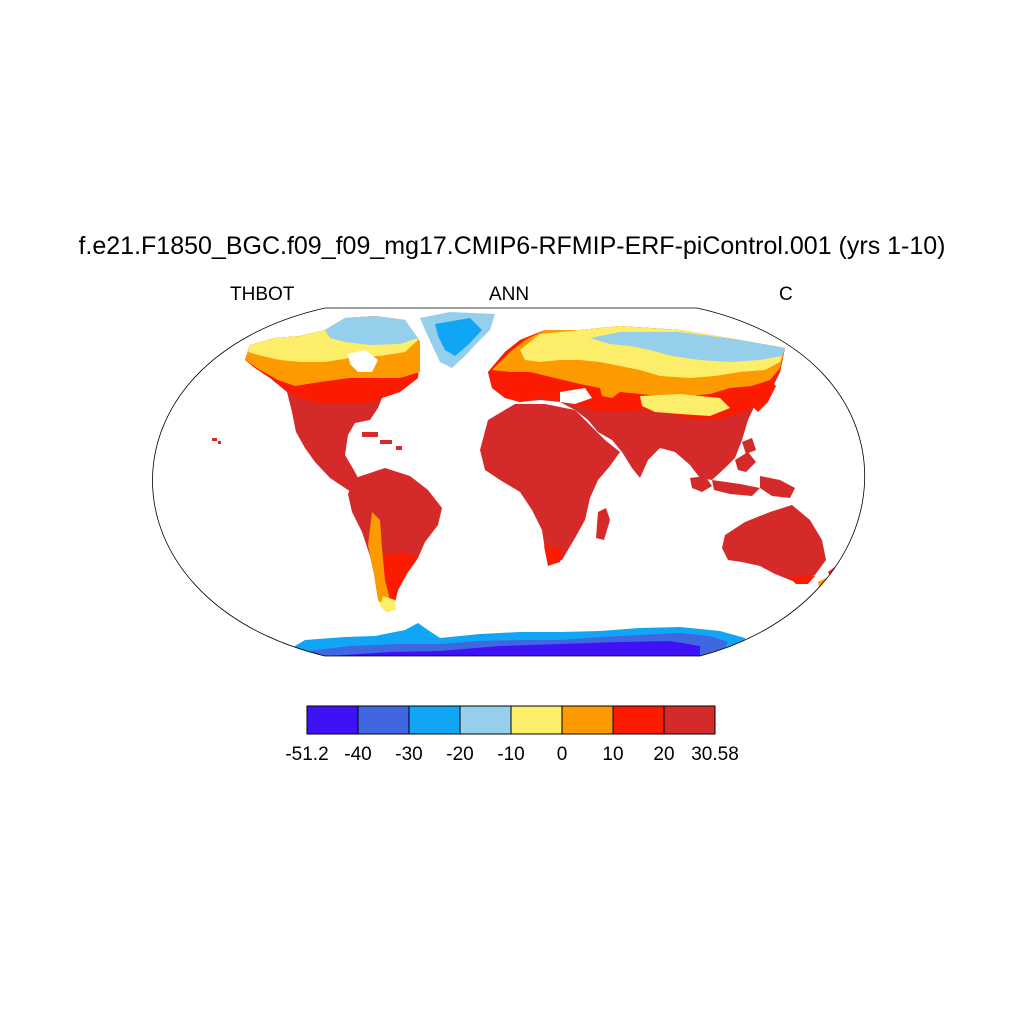 Image resolution: width=1024 pixels, height=1024 pixels. What do you see at coordinates (509, 294) in the screenshot?
I see `season-label: ANN` at bounding box center [509, 294].